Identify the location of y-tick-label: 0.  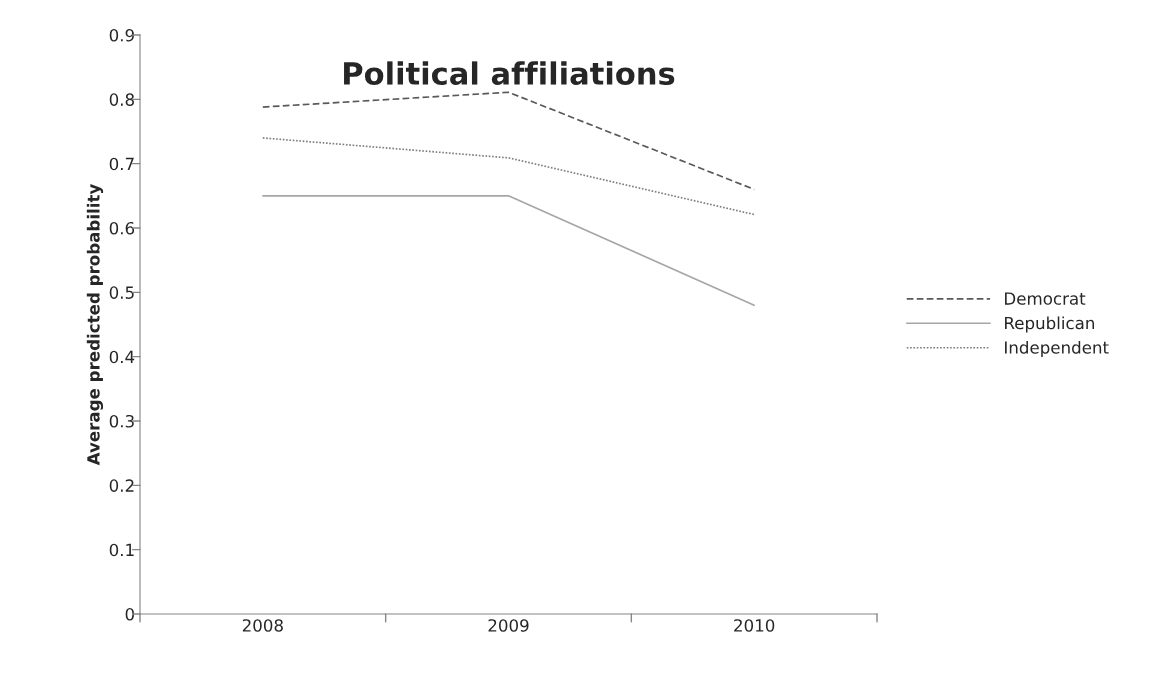
(130, 614).